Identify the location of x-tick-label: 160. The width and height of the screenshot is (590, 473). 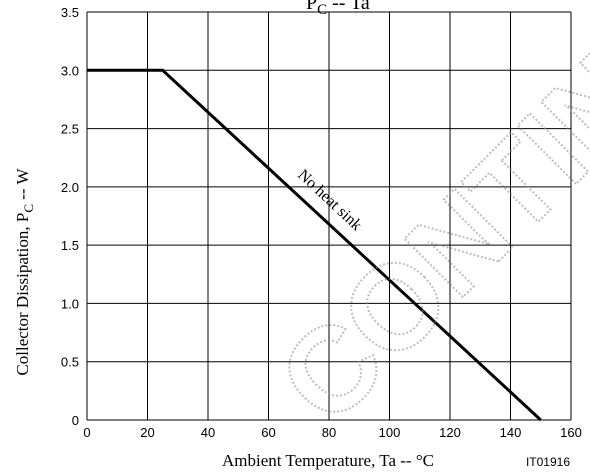
(571, 432).